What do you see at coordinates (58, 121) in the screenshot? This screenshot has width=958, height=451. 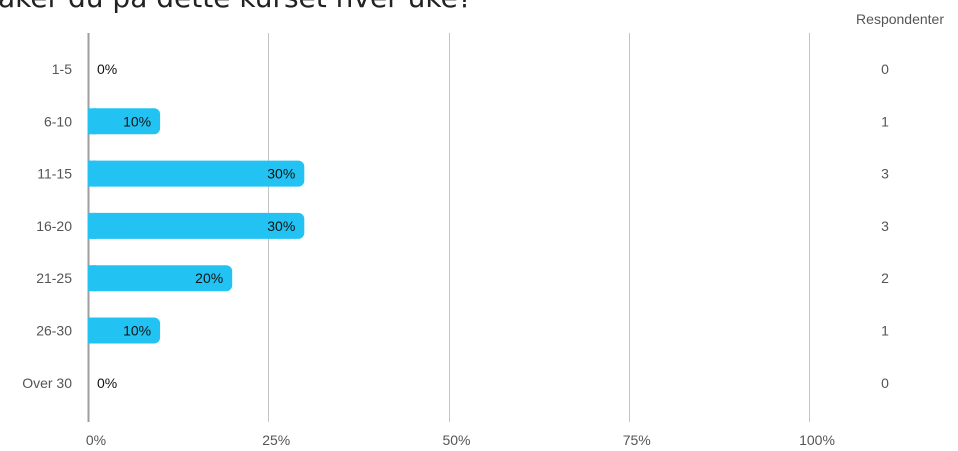 I see `category-label: 6-10` at bounding box center [58, 121].